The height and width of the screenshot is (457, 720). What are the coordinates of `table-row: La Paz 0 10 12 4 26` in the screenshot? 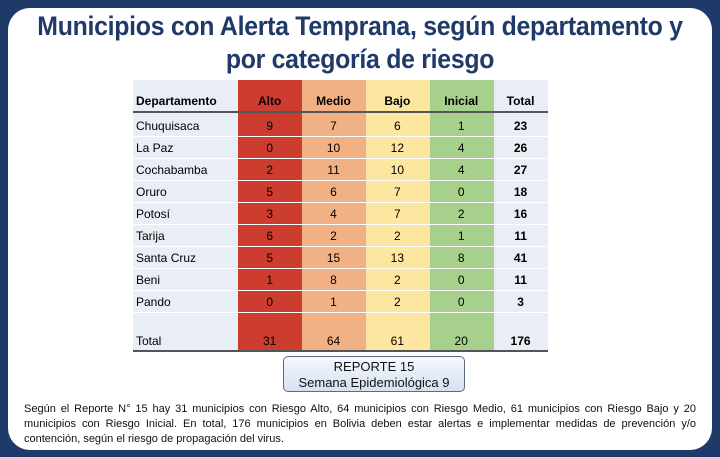 It's located at (340, 148).